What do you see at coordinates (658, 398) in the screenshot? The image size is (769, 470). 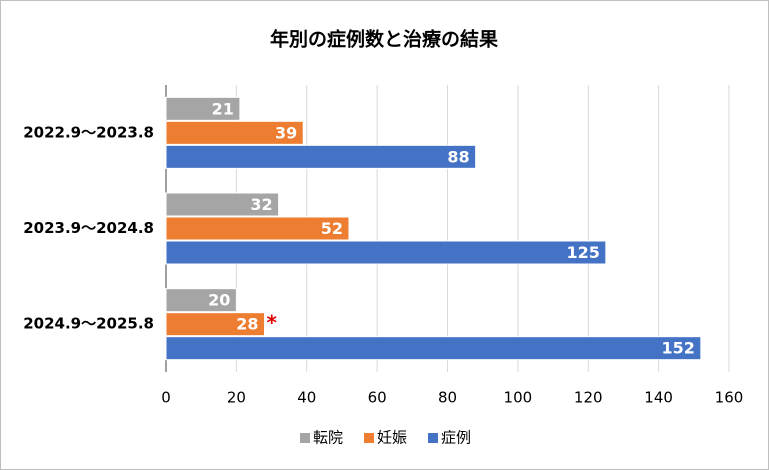 I see `x-tick-label: 140` at bounding box center [658, 398].